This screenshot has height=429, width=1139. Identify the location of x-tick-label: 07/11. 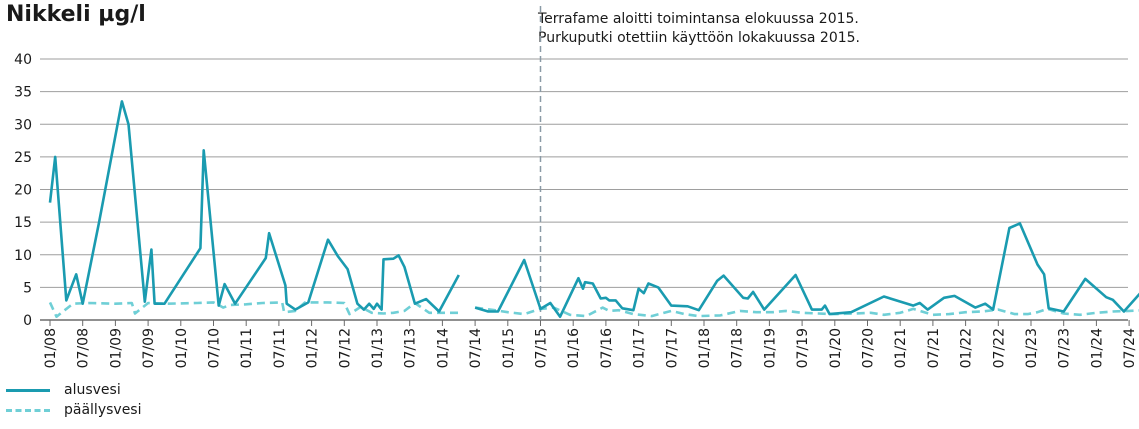
(280, 348).